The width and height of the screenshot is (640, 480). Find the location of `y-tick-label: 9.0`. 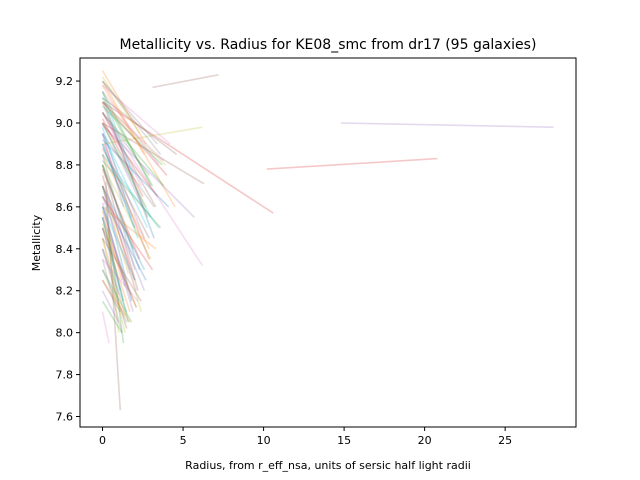

y-tick-label: 9.0 is located at coordinates (65, 123).